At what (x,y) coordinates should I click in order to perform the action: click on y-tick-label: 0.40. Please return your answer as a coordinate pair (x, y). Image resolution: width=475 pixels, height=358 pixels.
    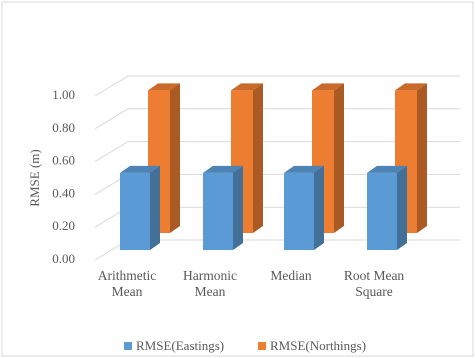
    Looking at the image, I should click on (63, 192).